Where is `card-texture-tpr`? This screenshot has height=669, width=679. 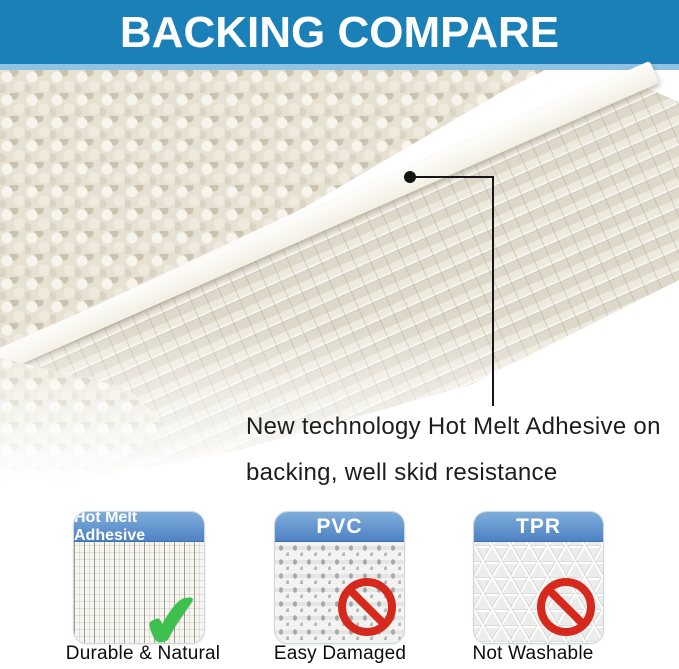
card-texture-tpr is located at coordinates (538, 592).